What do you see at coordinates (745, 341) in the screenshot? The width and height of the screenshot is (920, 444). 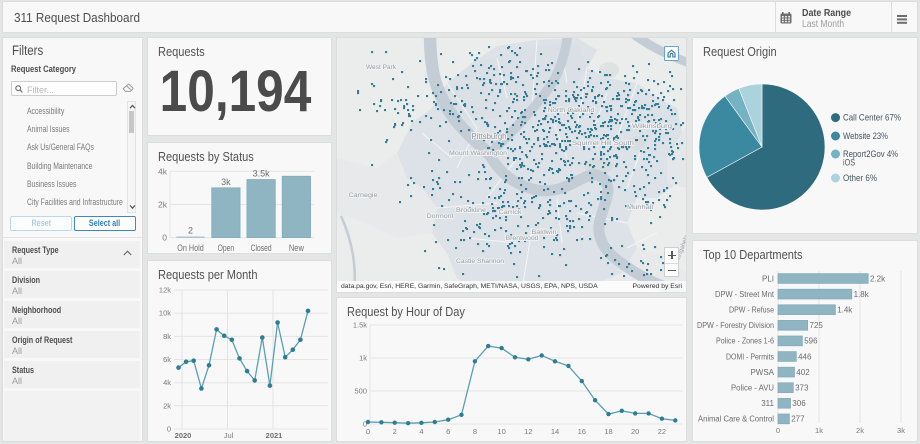 I see `svg-text: Police - Zones 1-6` at bounding box center [745, 341].